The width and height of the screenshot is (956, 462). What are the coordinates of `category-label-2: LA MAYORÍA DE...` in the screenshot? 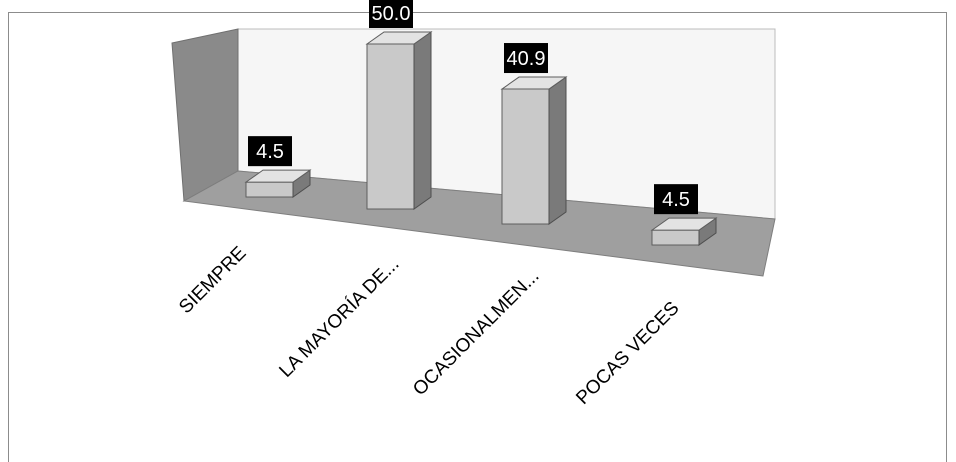 It's located at (339, 318).